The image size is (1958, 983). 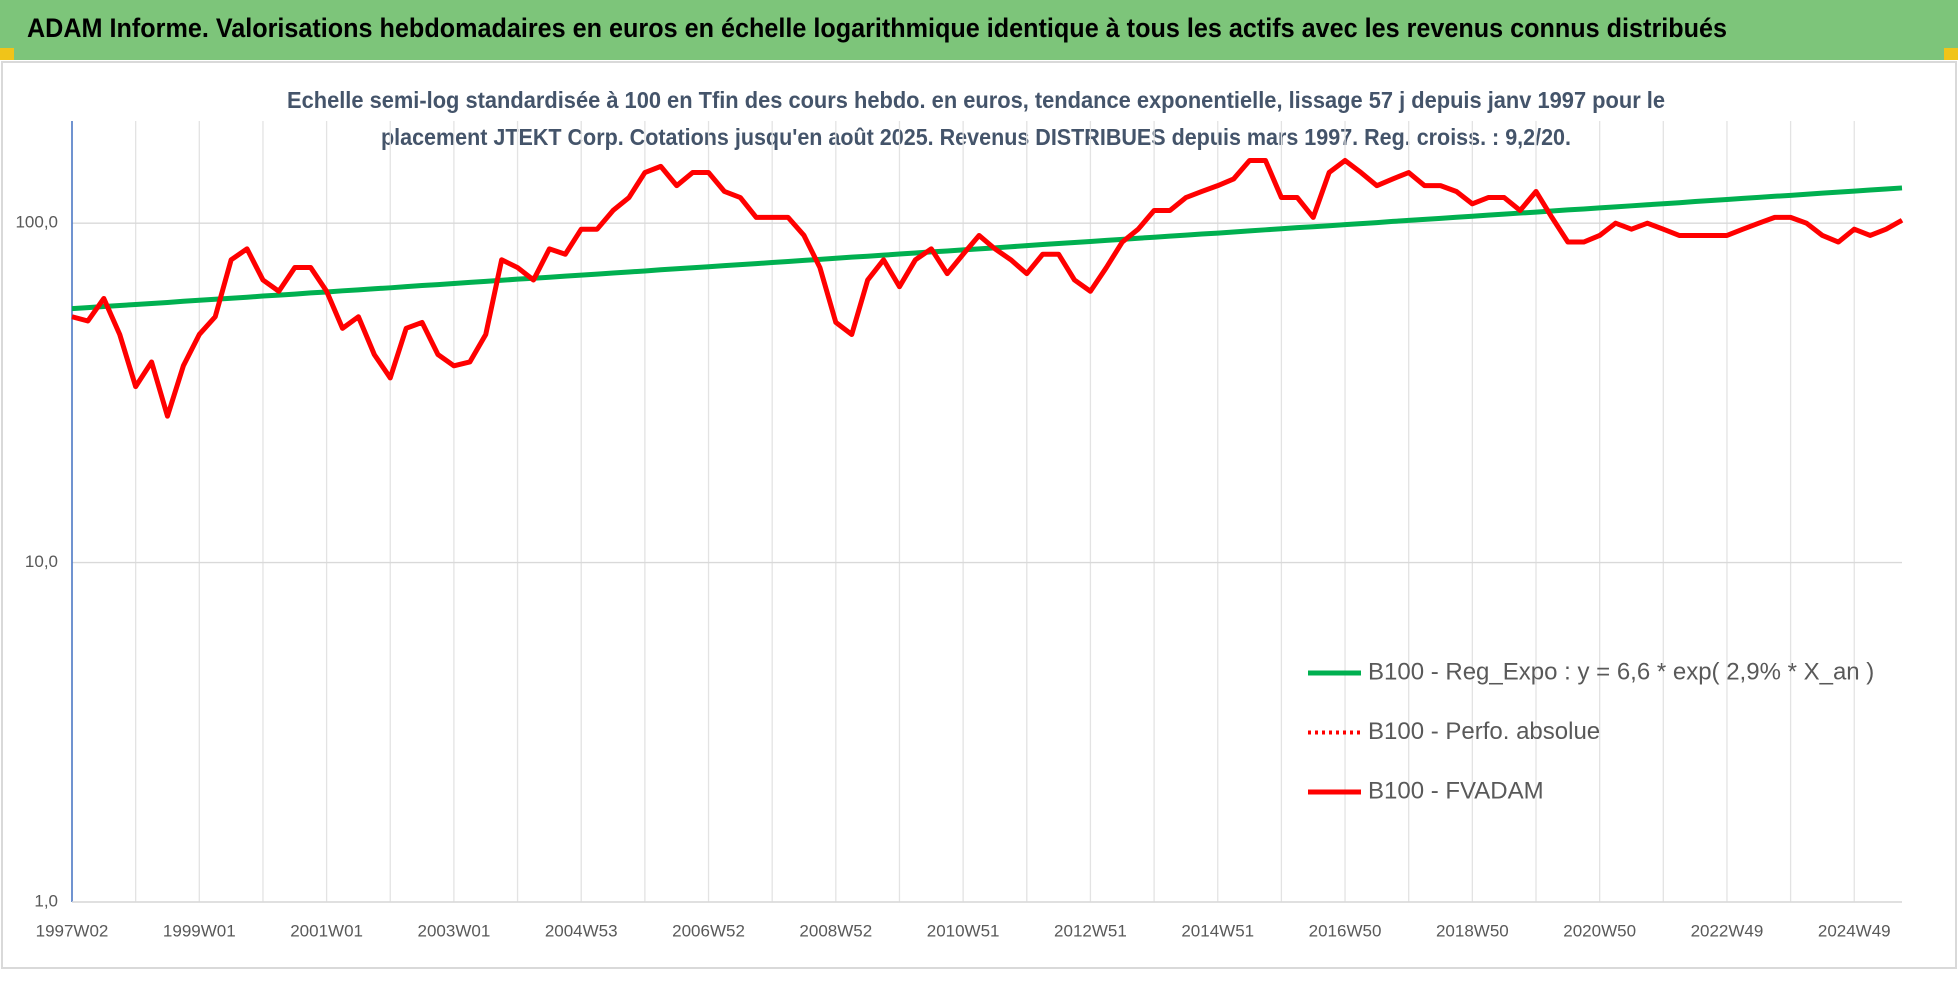 What do you see at coordinates (454, 930) in the screenshot?
I see `x-tick-label: 2003W01` at bounding box center [454, 930].